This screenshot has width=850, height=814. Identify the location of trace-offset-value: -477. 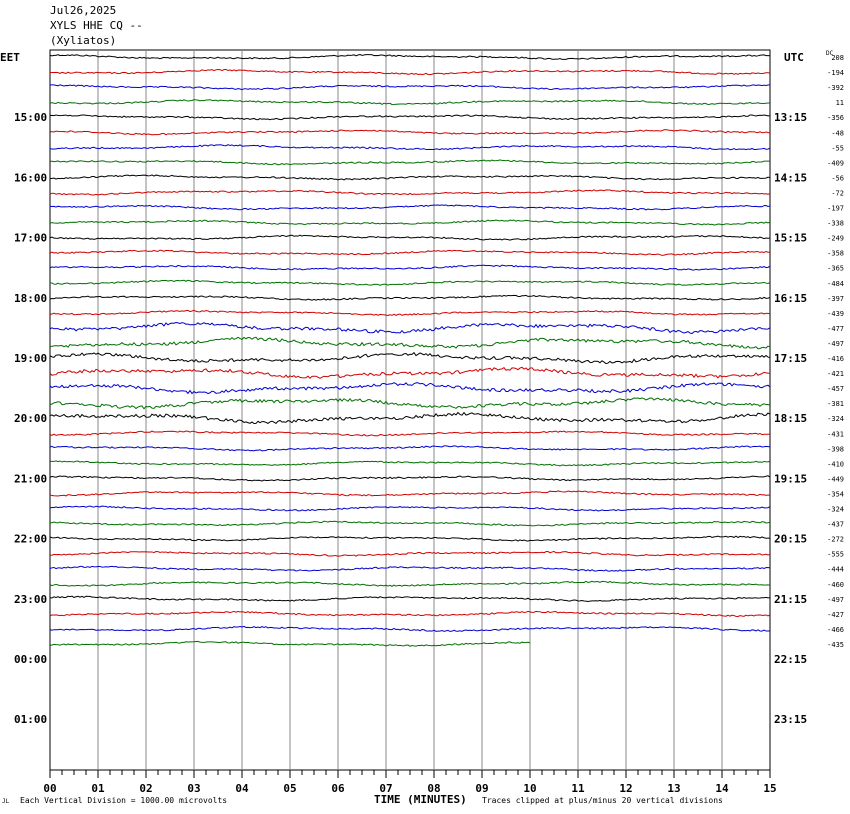
(835, 329).